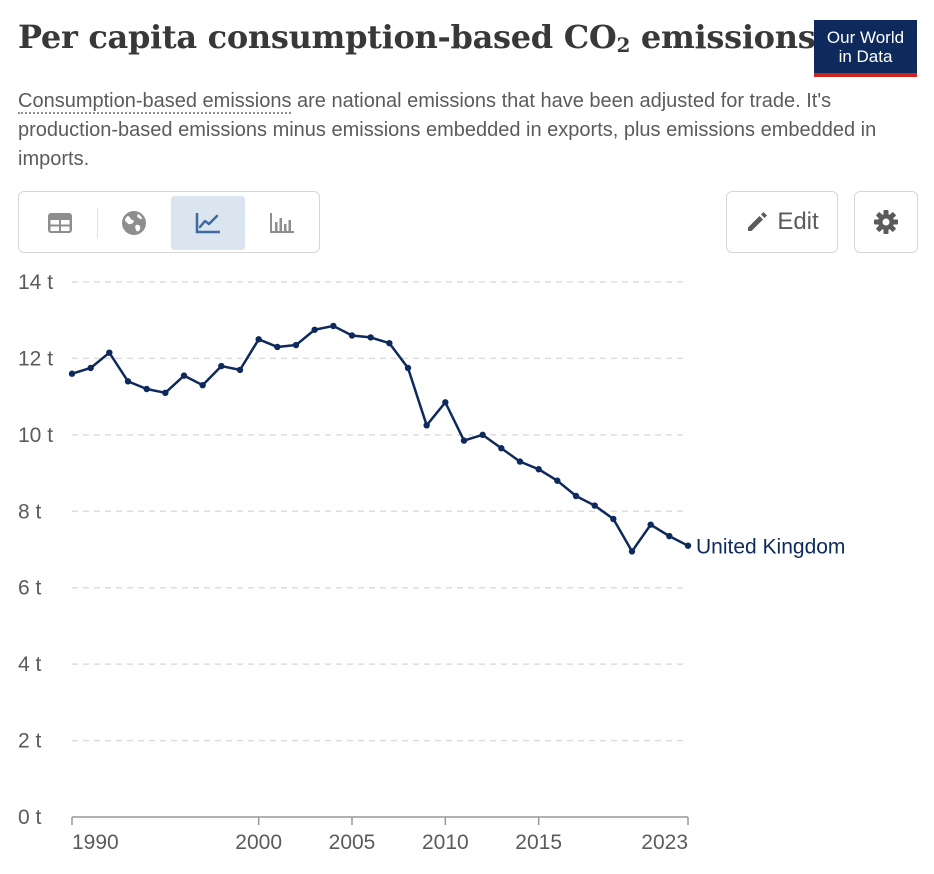  I want to click on tab-bar-chart, so click(282, 223).